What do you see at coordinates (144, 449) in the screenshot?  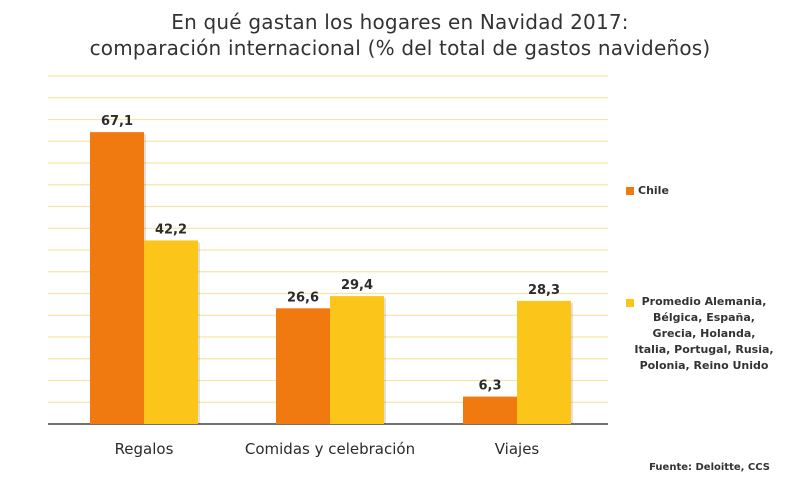 I see `category-label-regalos: Regalos` at bounding box center [144, 449].